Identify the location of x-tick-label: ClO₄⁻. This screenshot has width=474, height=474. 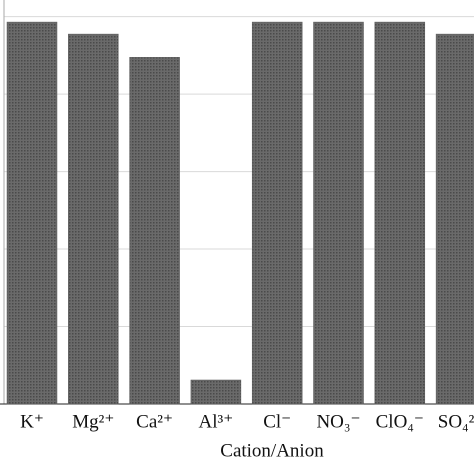
(400, 421).